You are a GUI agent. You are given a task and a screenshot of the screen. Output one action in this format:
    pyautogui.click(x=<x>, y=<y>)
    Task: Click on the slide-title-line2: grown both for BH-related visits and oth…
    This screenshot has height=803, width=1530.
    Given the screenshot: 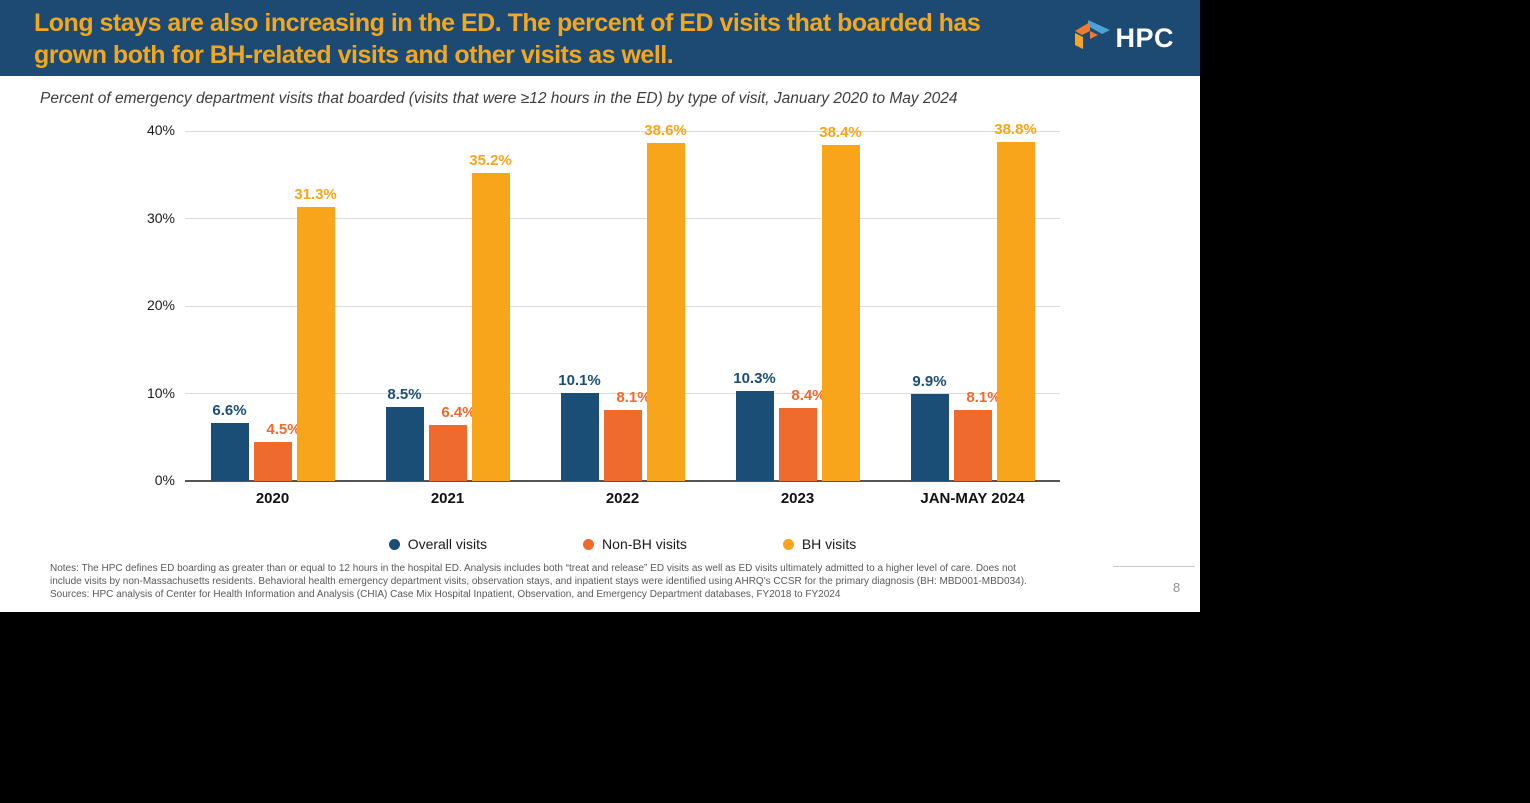 What is the action you would take?
    pyautogui.click(x=354, y=55)
    